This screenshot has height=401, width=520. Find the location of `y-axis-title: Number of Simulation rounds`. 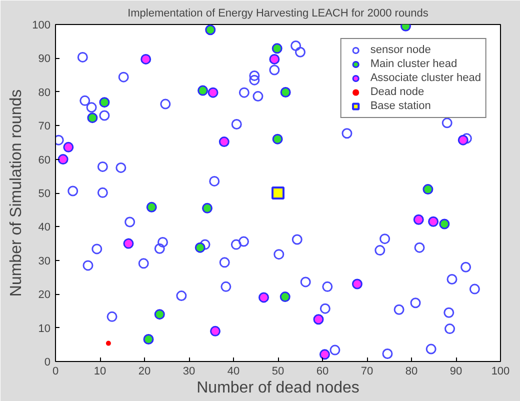

y-axis-title: Number of Simulation rounds is located at coordinates (17, 193).